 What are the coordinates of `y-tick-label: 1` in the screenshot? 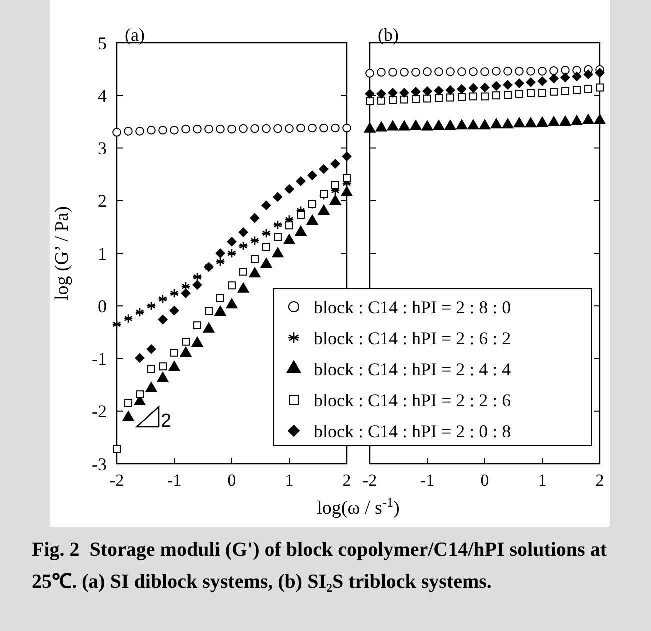 It's located at (102, 254).